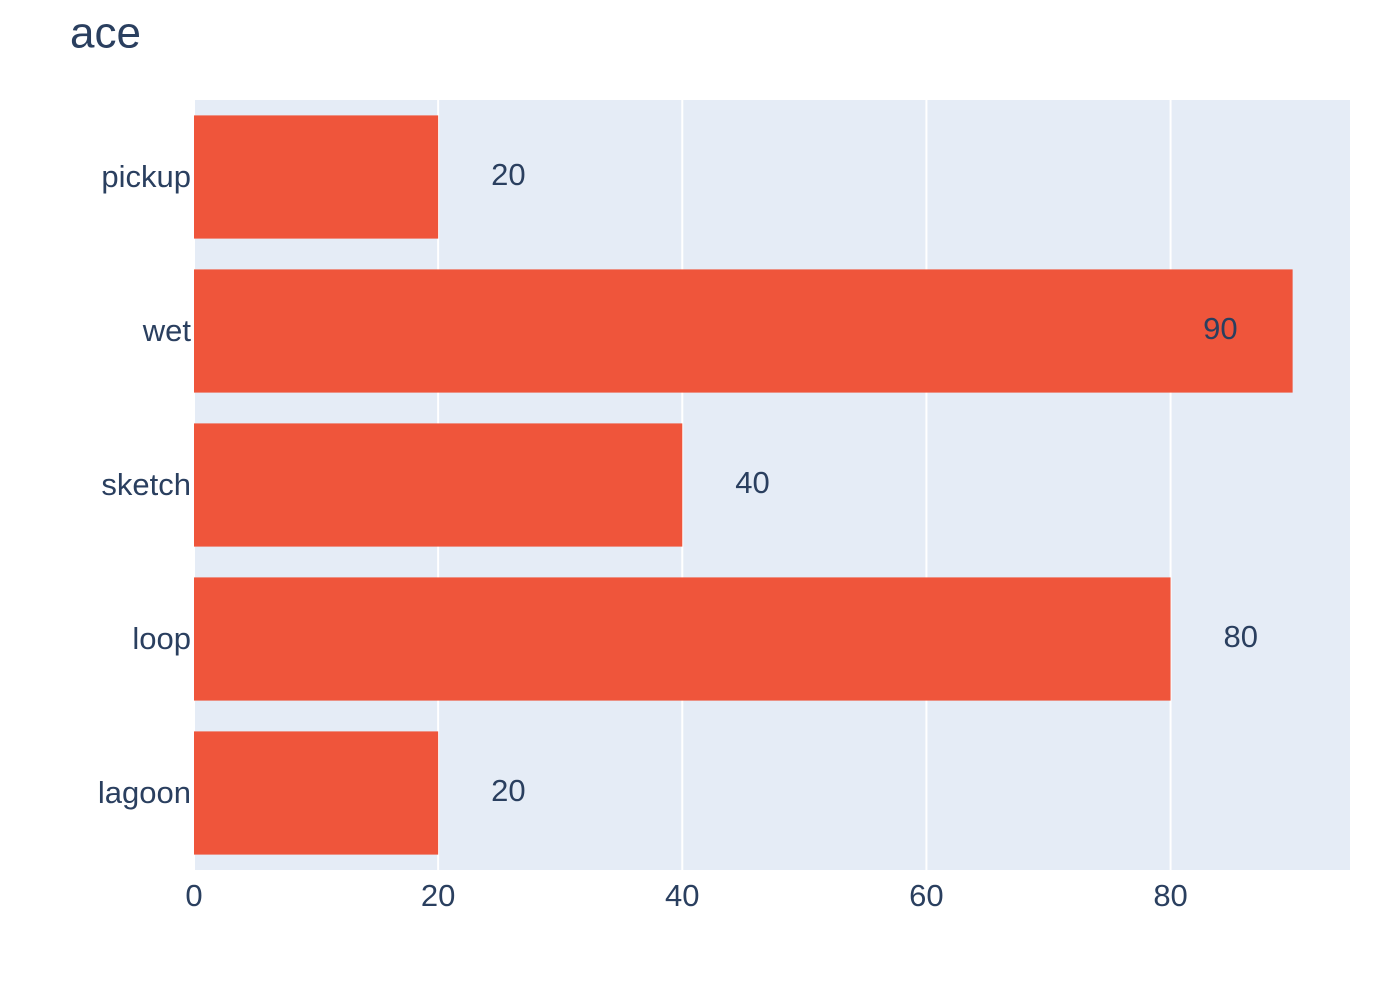  Describe the element at coordinates (438, 895) in the screenshot. I see `x-tick-label: 20` at that location.